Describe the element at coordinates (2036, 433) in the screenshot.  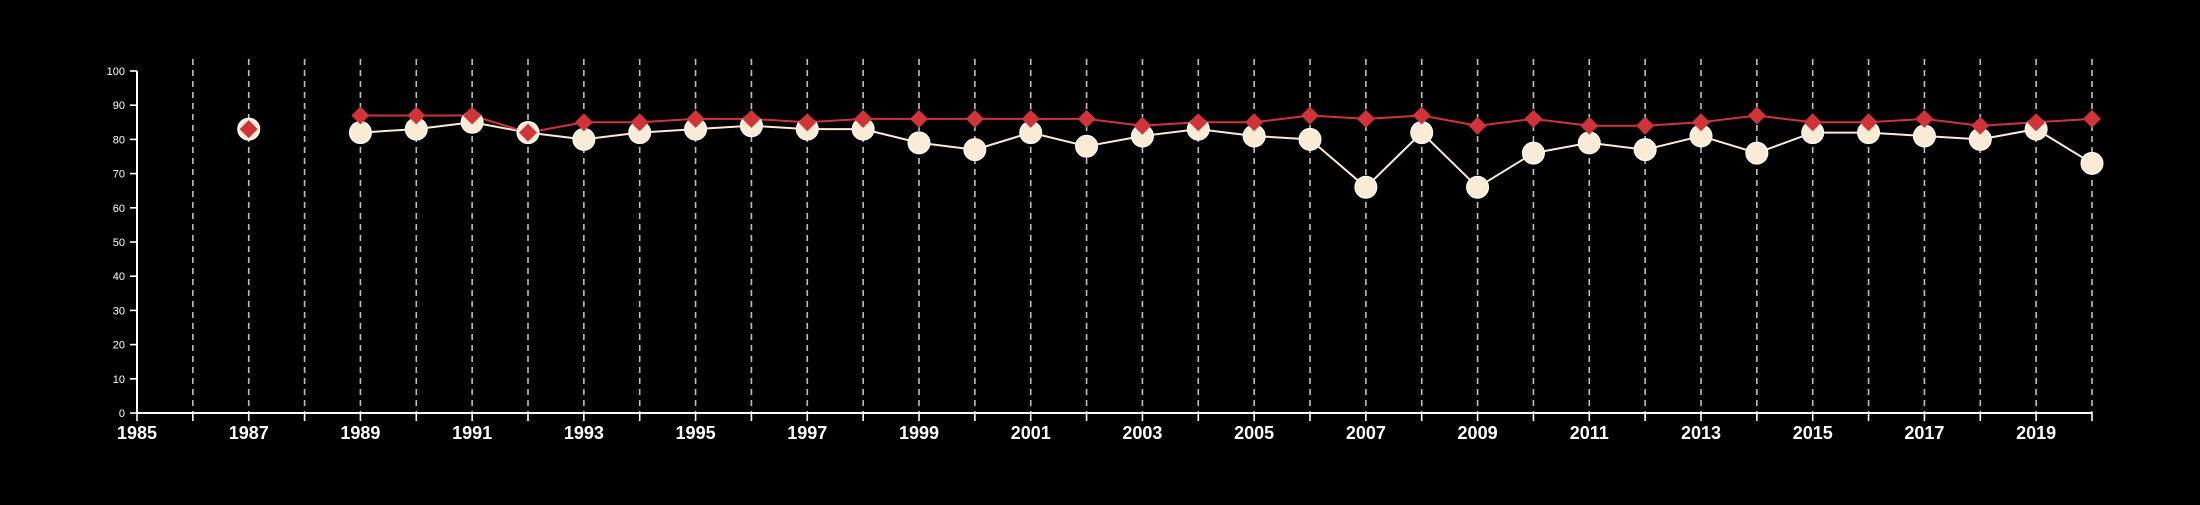
I see `x-tick-label-2019: 2019` at that location.